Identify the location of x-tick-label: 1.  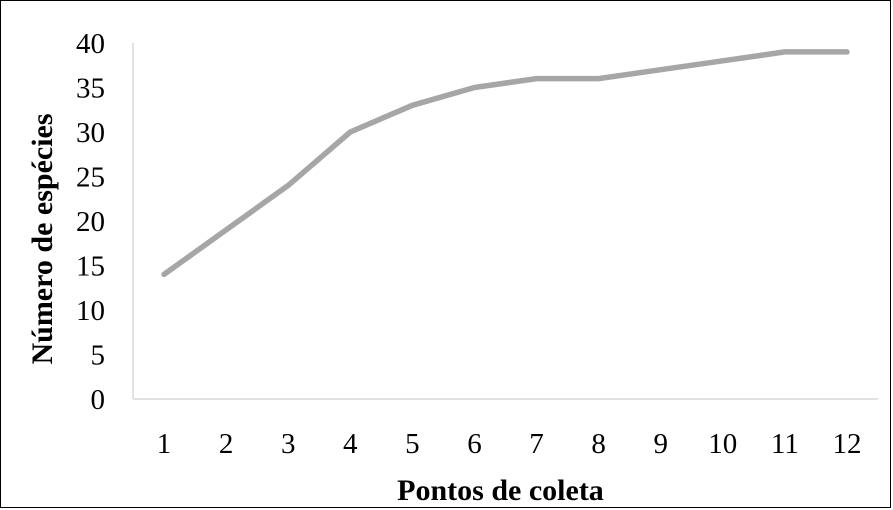
(164, 444).